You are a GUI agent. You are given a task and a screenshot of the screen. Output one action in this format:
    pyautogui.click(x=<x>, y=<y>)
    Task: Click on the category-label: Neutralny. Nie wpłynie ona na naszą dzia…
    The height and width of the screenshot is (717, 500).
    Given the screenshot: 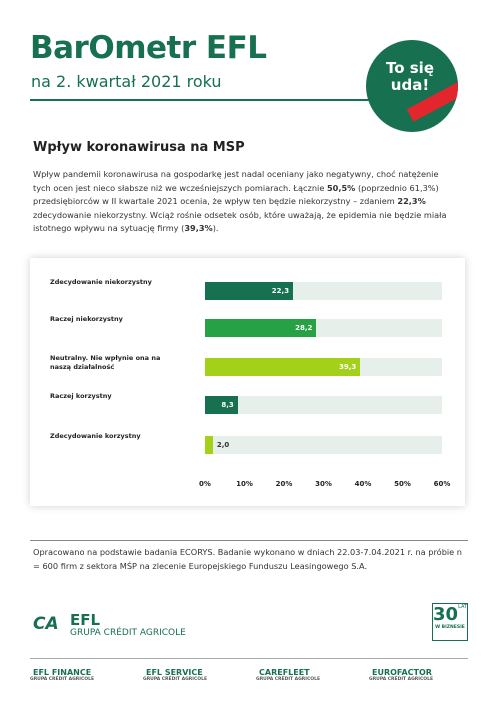 What is the action you would take?
    pyautogui.click(x=105, y=362)
    